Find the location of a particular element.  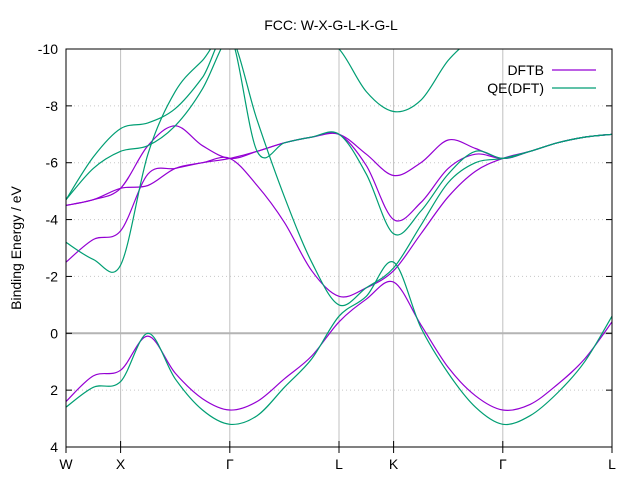

legend-label: QE(DFT) is located at coordinates (515, 88).